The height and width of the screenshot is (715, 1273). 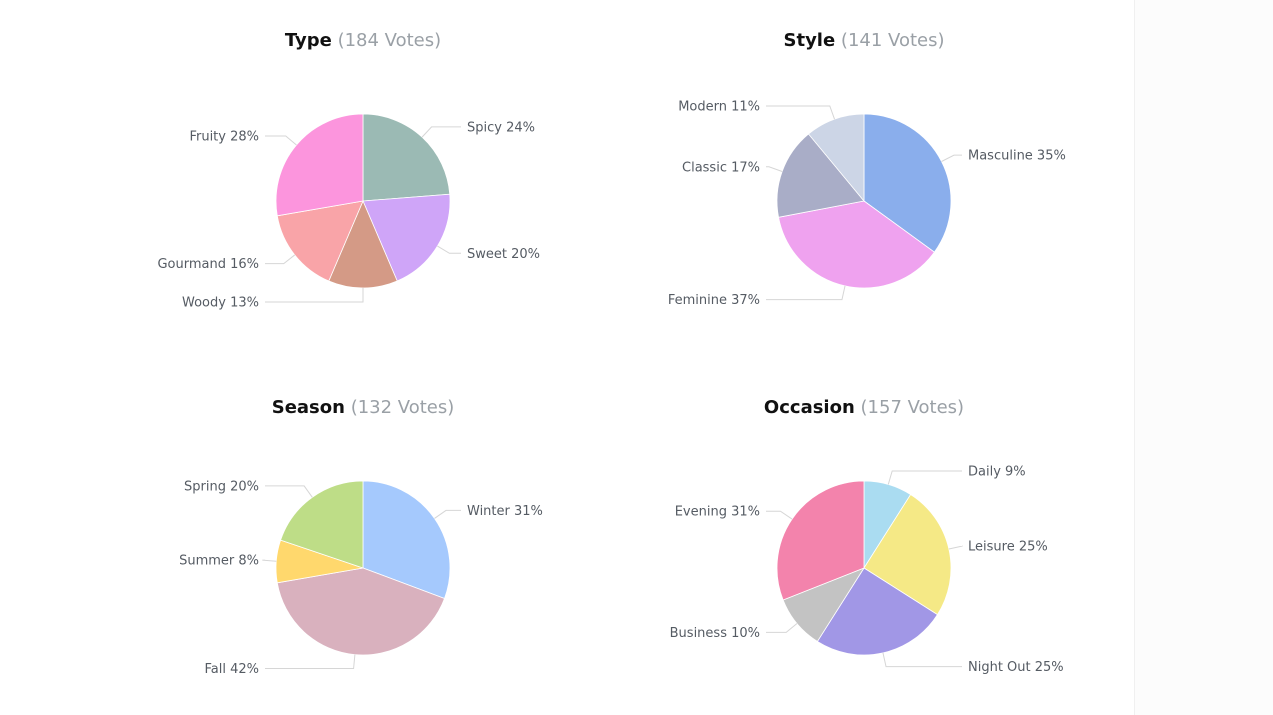 What do you see at coordinates (809, 40) in the screenshot?
I see `chart-title-text: Style` at bounding box center [809, 40].